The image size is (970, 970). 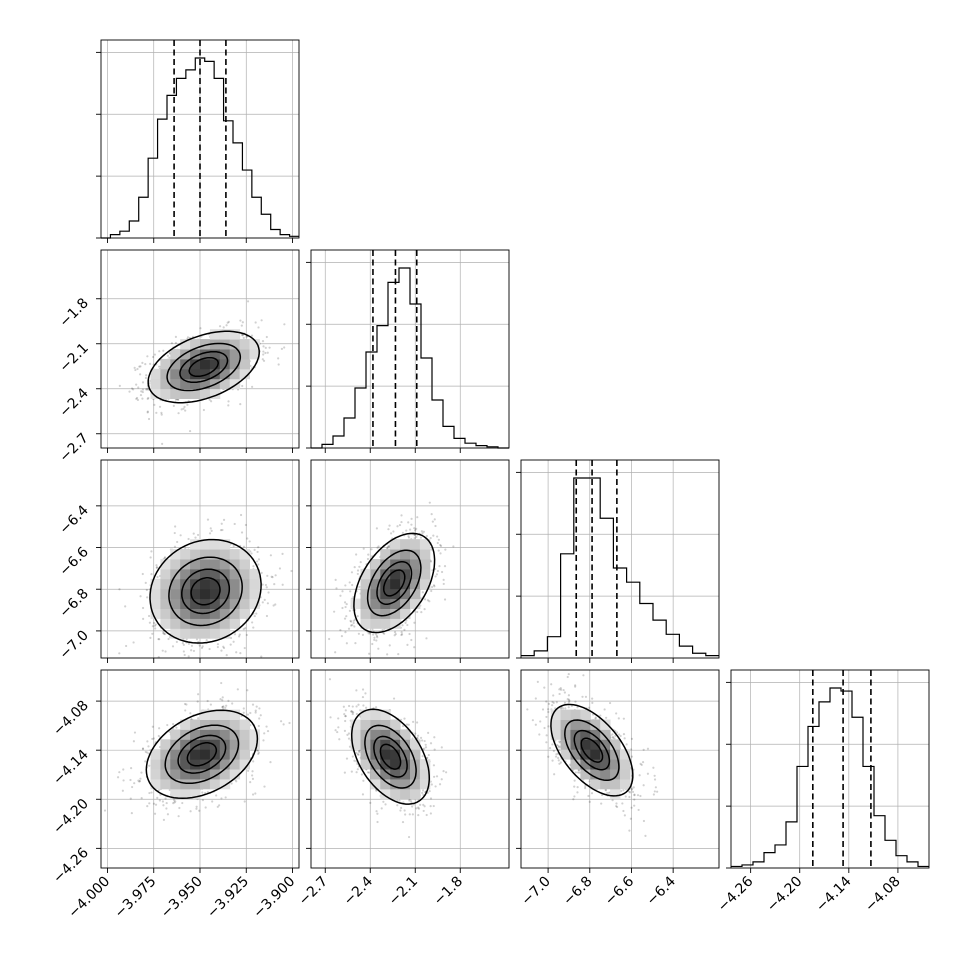 What do you see at coordinates (202, 372) in the screenshot?
I see `density-group` at bounding box center [202, 372].